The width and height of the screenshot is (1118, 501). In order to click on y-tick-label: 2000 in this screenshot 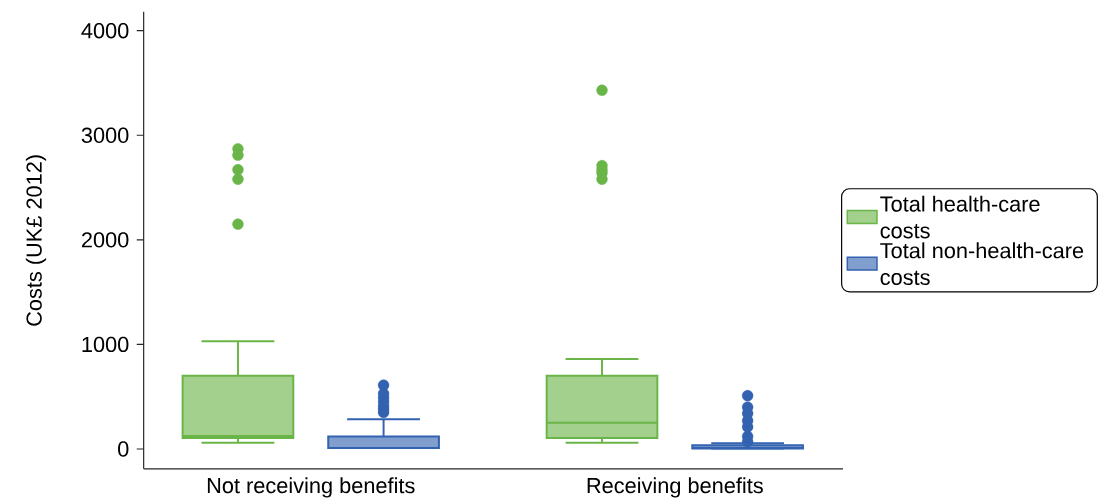, I will do `click(105, 240)`.